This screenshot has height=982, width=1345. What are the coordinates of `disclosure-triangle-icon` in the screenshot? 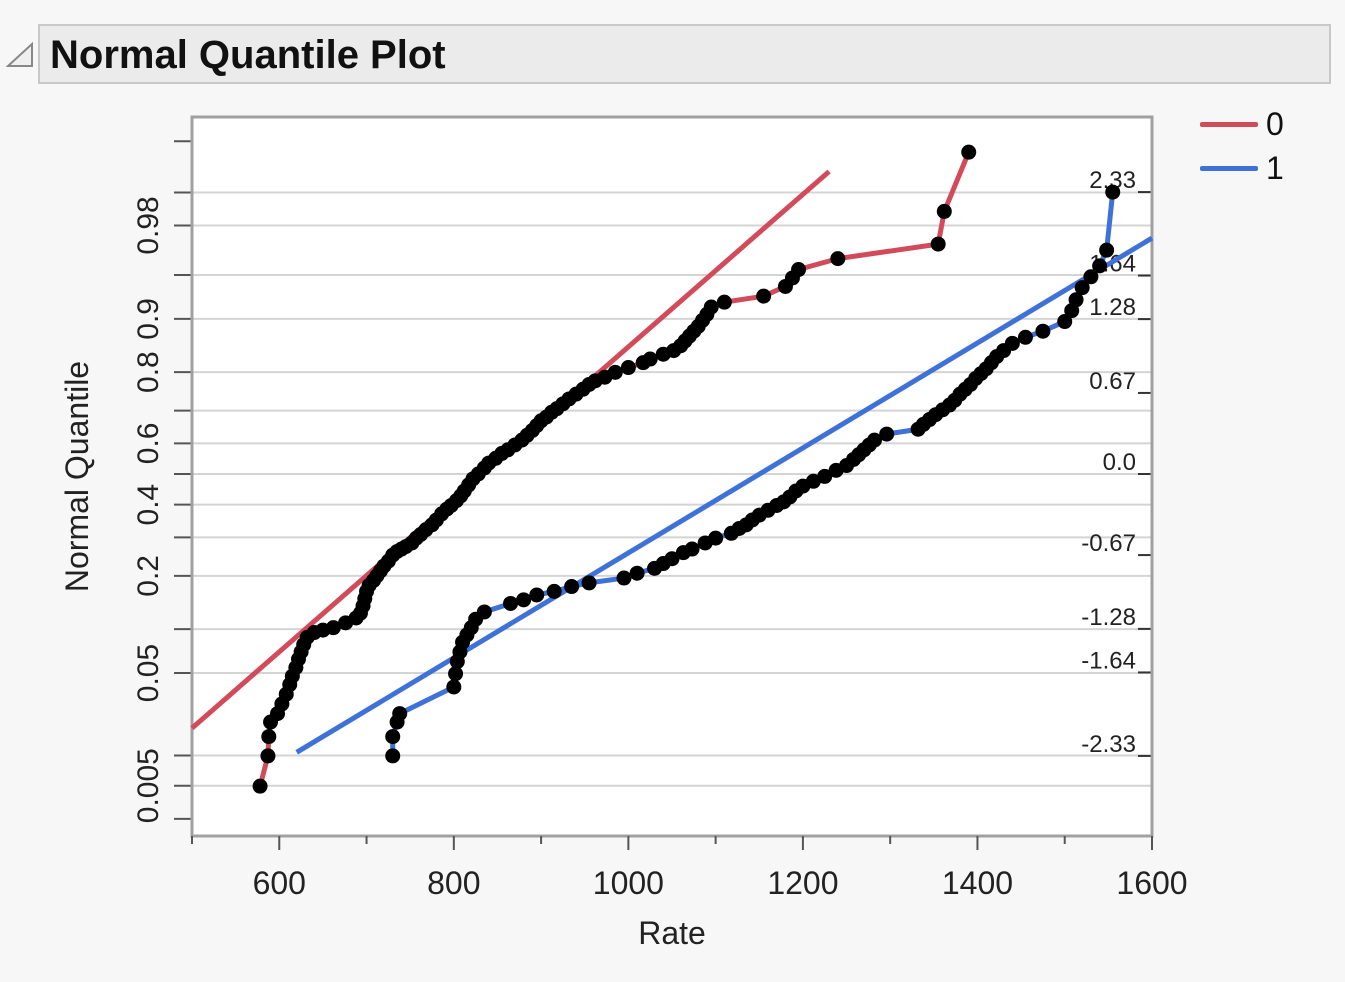 It's located at (21, 56).